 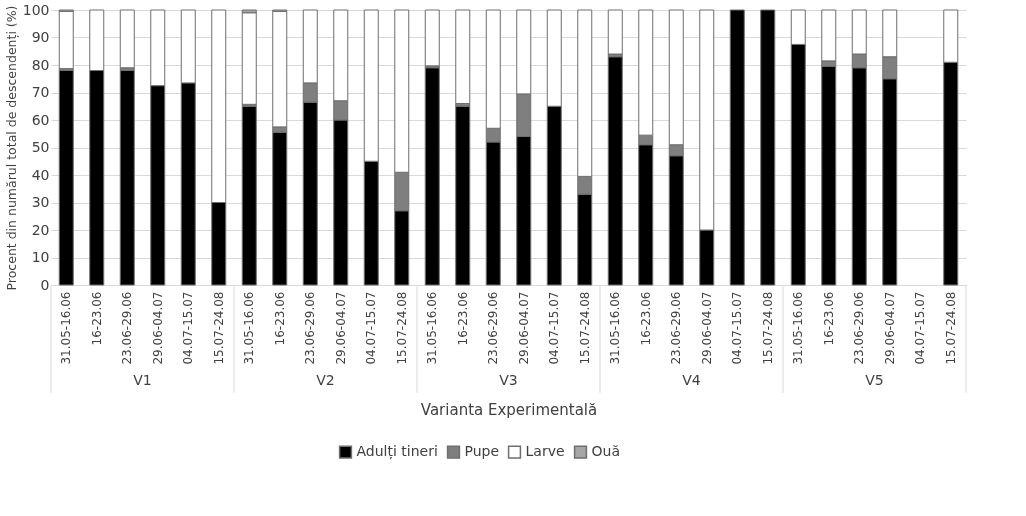 What do you see at coordinates (40, 229) in the screenshot?
I see `y-tick-label: 20` at bounding box center [40, 229].